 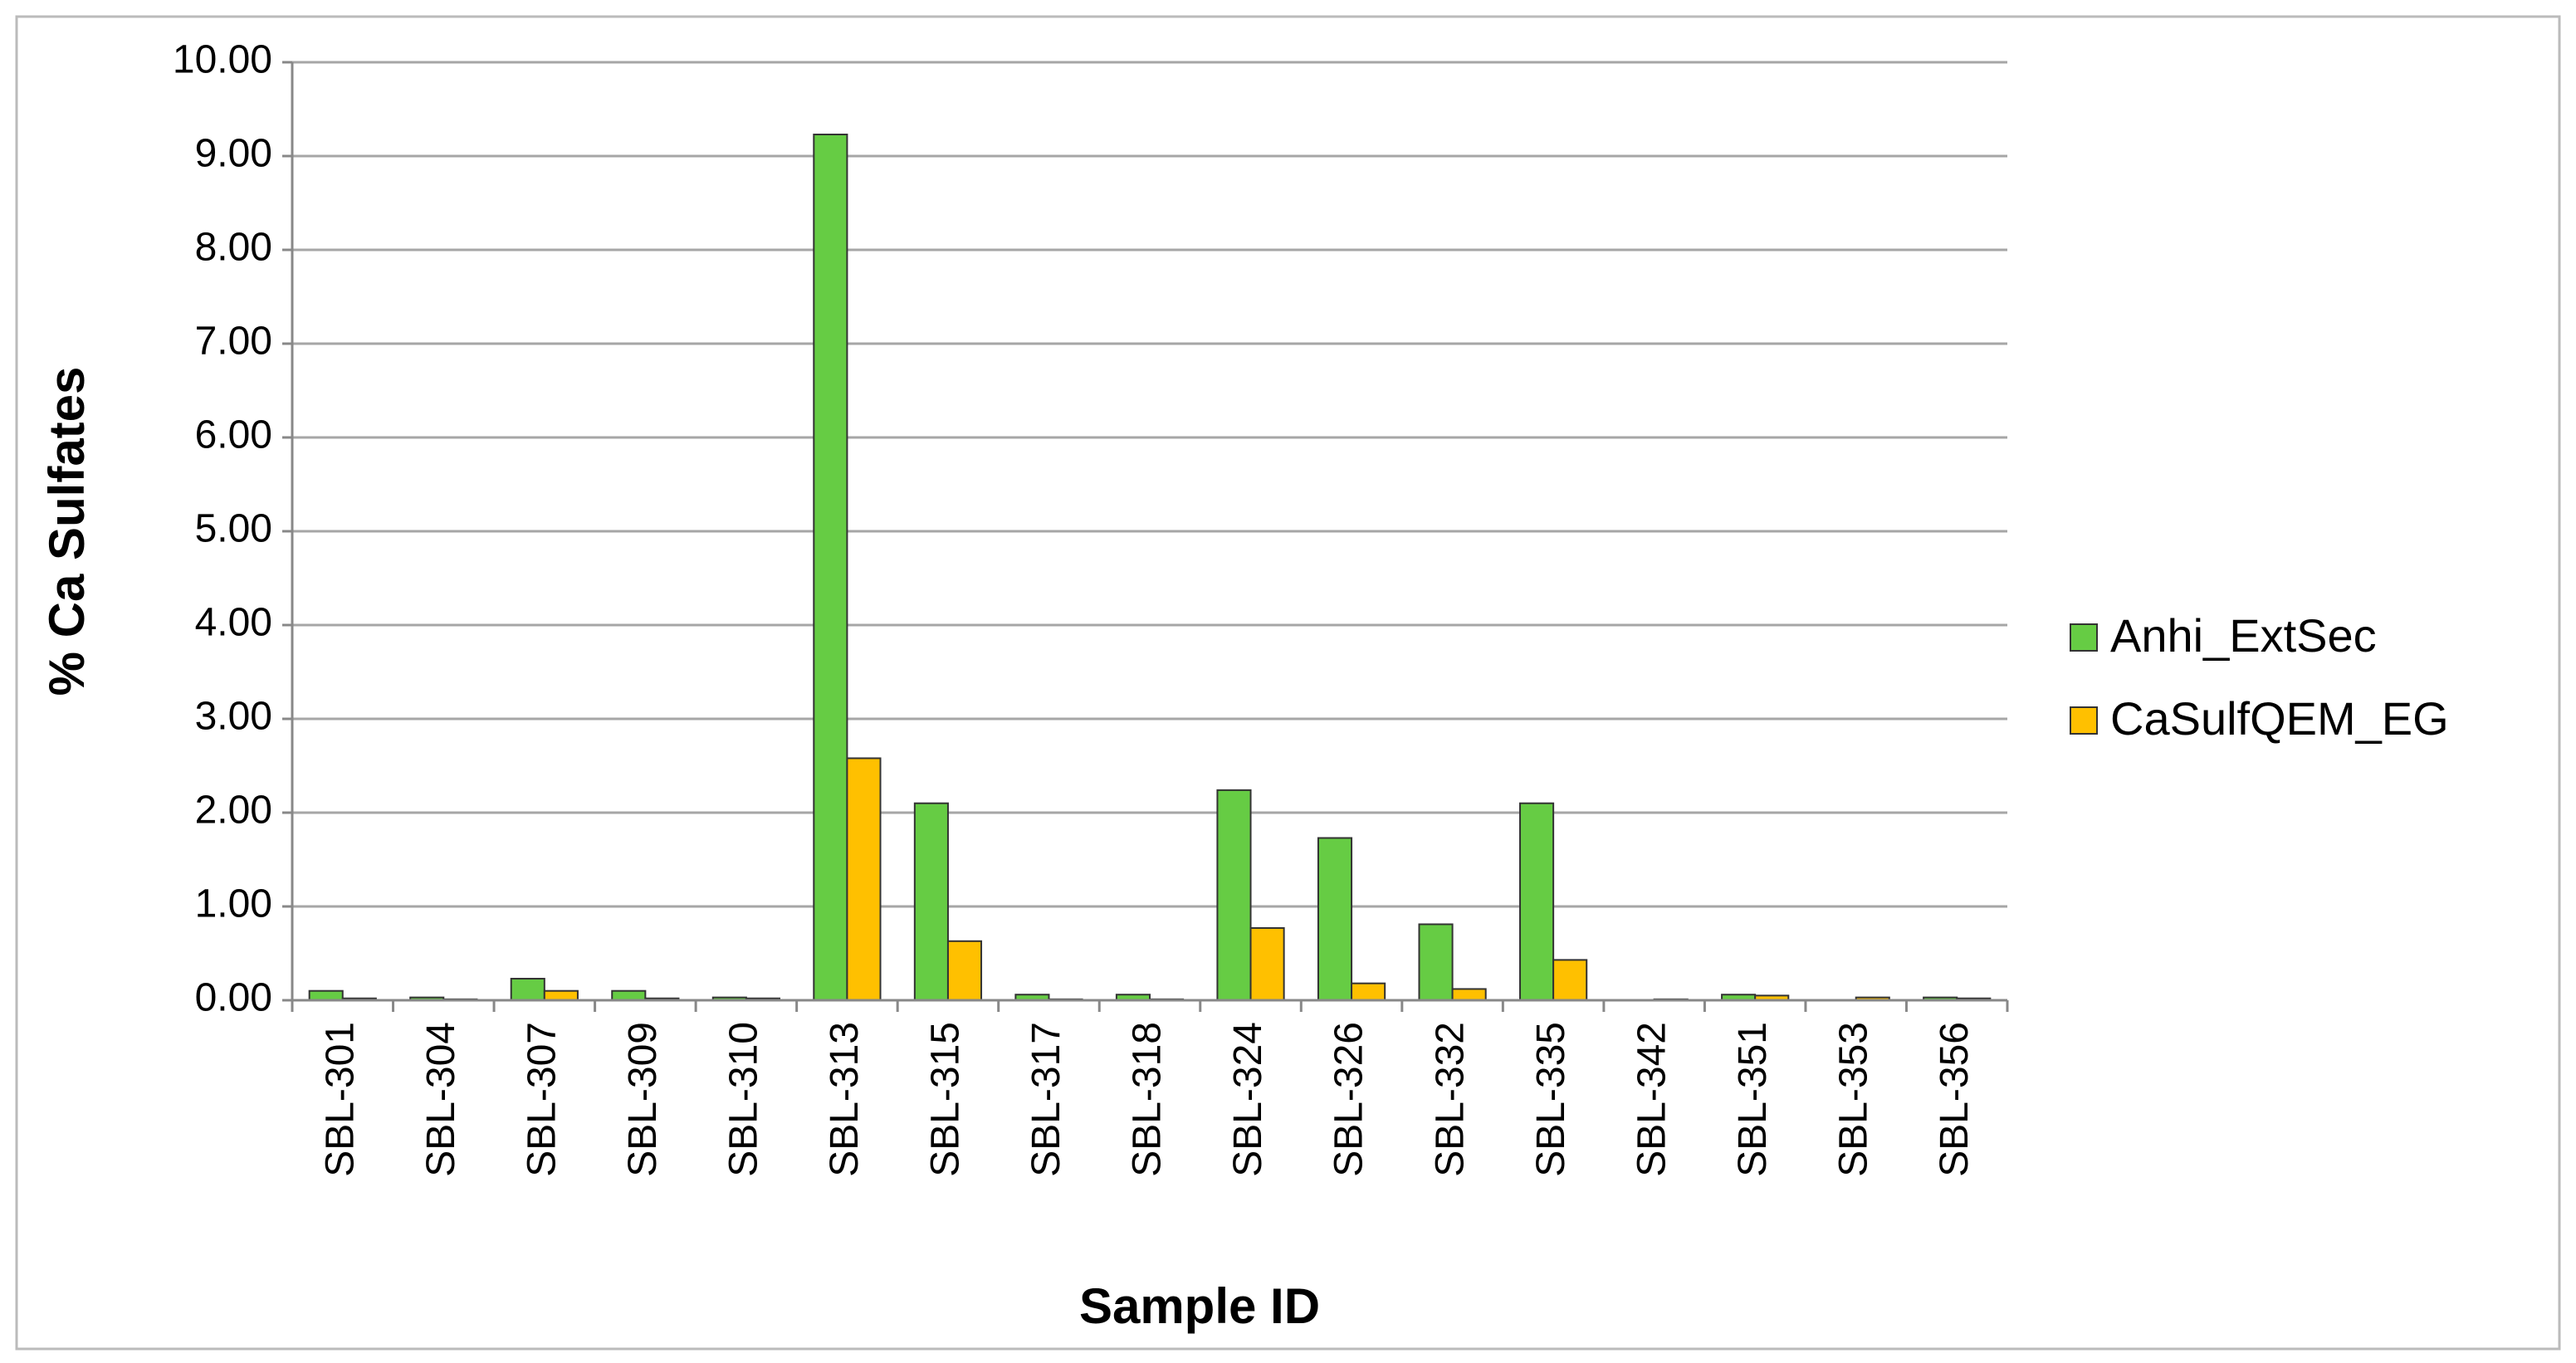 What do you see at coordinates (542, 1099) in the screenshot?
I see `x-tick-label: SBL-307` at bounding box center [542, 1099].